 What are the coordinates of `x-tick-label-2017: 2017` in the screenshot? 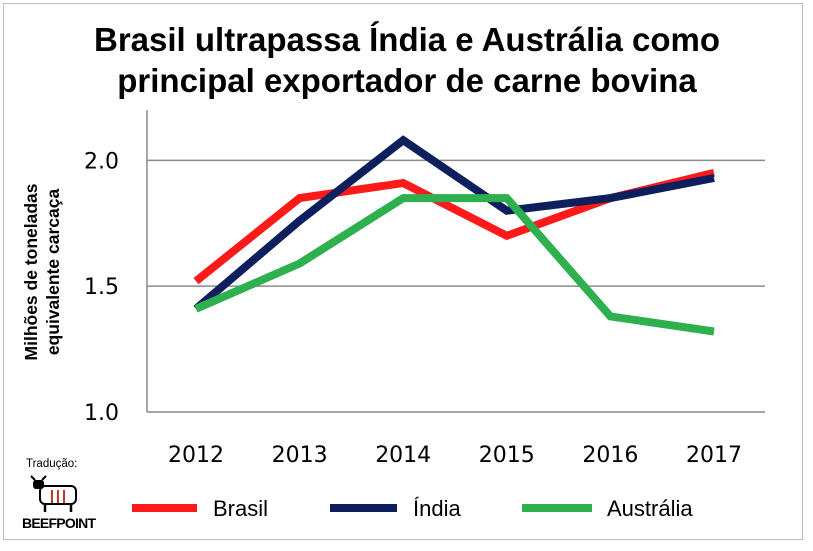 It's located at (714, 455).